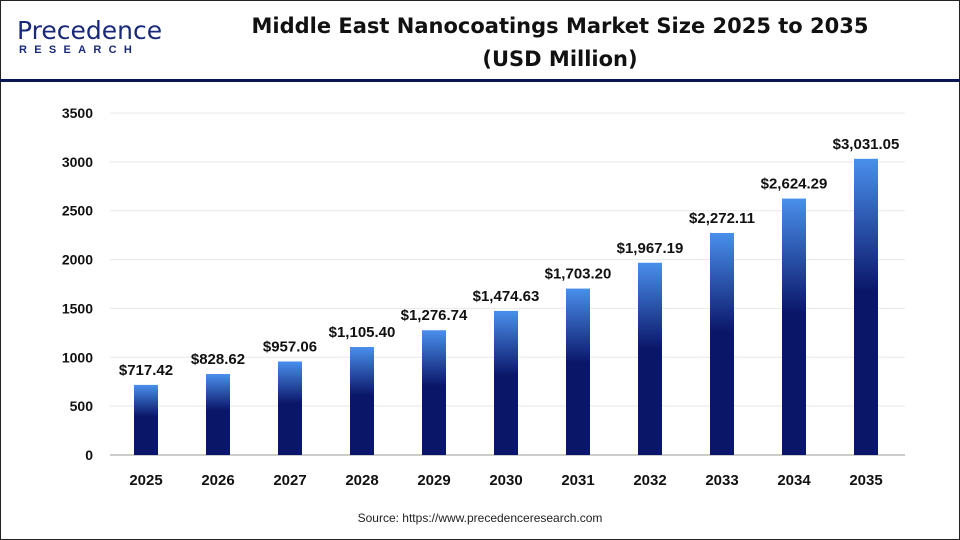 Image resolution: width=960 pixels, height=540 pixels. Describe the element at coordinates (218, 359) in the screenshot. I see `data-label-2026: $828.62` at that location.